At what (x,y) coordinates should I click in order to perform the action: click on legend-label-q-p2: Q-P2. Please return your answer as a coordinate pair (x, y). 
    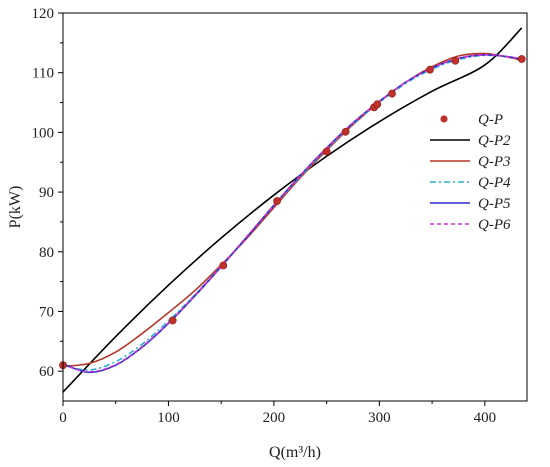
    Looking at the image, I should click on (494, 141).